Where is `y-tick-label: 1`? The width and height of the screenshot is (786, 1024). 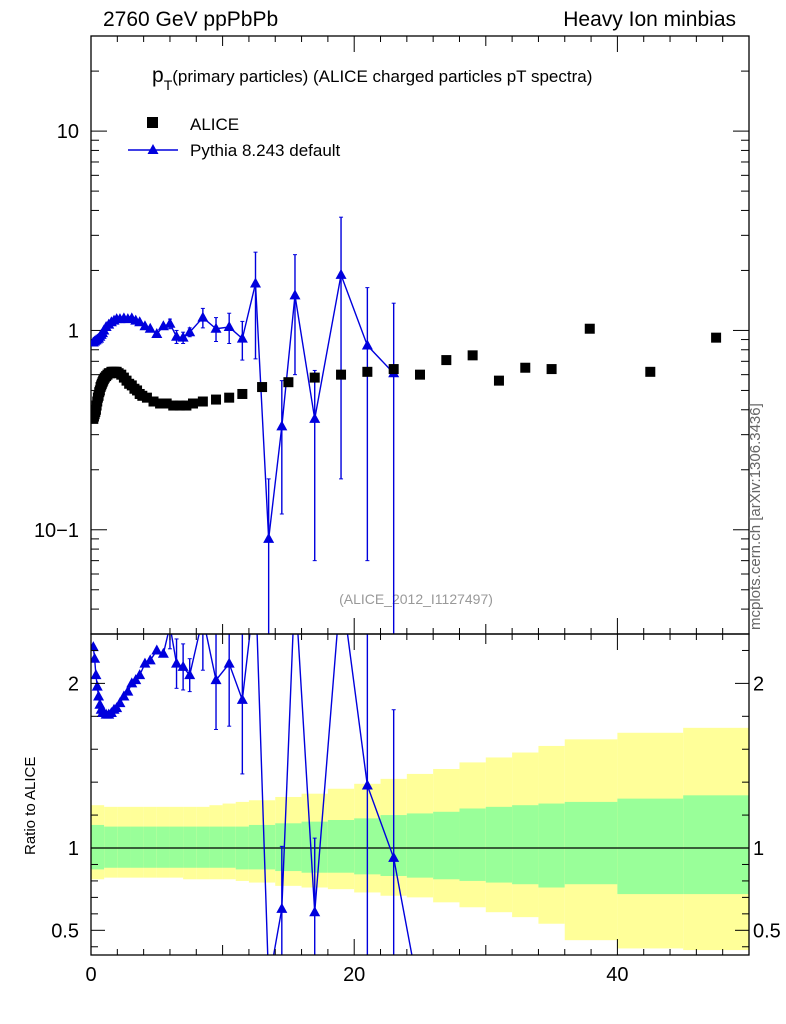
y-tick-label: 1 is located at coordinates (73, 331).